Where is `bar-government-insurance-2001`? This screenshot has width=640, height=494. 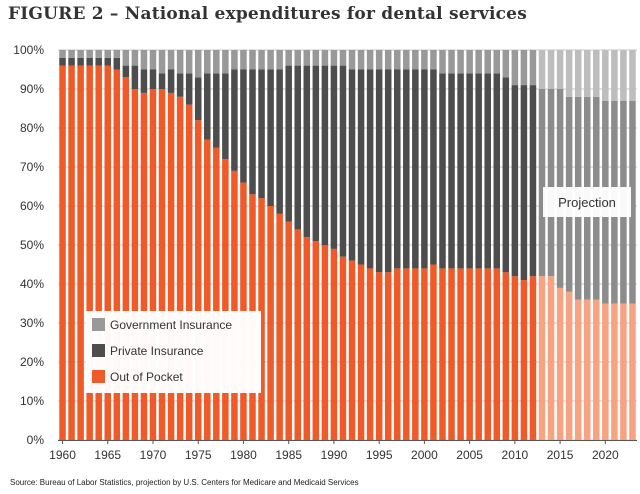 bar-government-insurance-2001 is located at coordinates (433, 60).